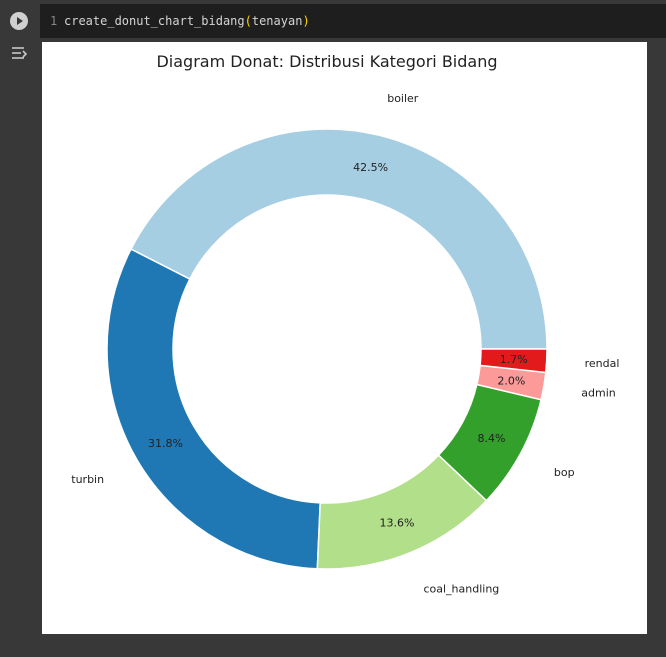  What do you see at coordinates (248, 21) in the screenshot?
I see `code-open-paren: (` at bounding box center [248, 21].